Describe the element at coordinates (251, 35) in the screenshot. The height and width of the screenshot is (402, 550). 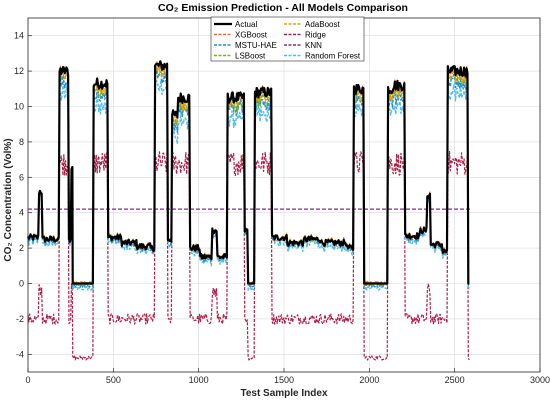
I see `legend-label: XGBoost` at that location.